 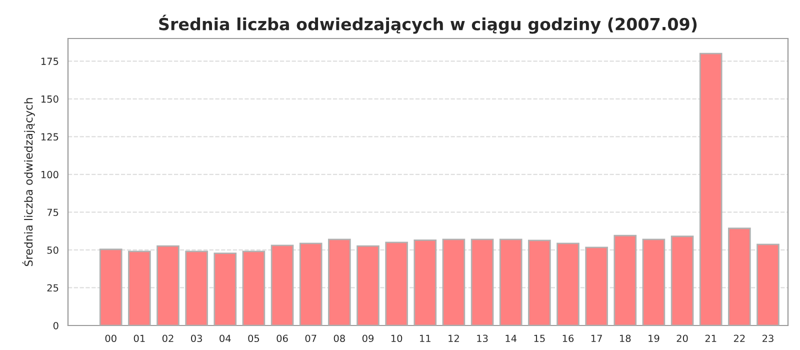 I want to click on x-tick-label: 14, so click(x=511, y=338).